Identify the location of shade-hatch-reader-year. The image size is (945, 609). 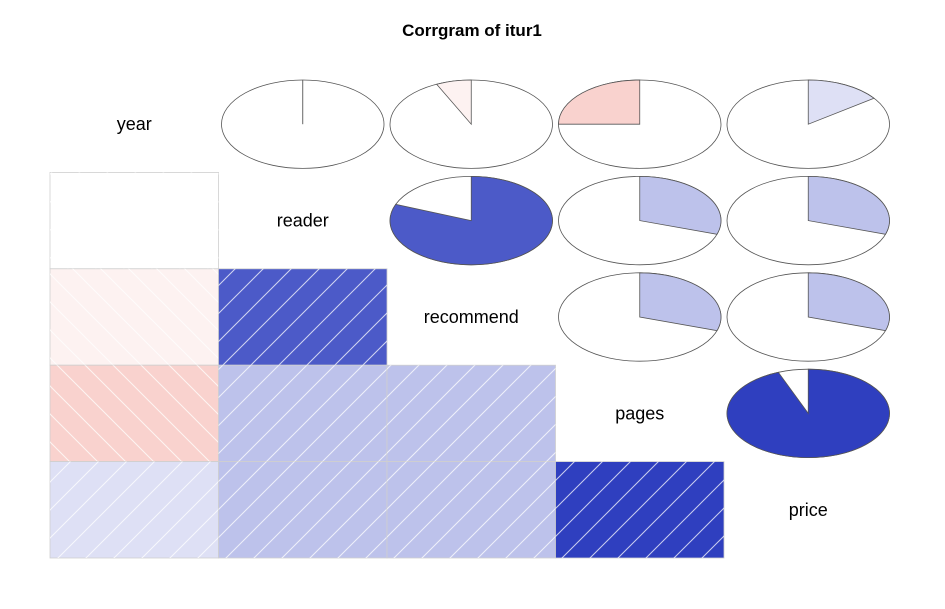
(134, 220).